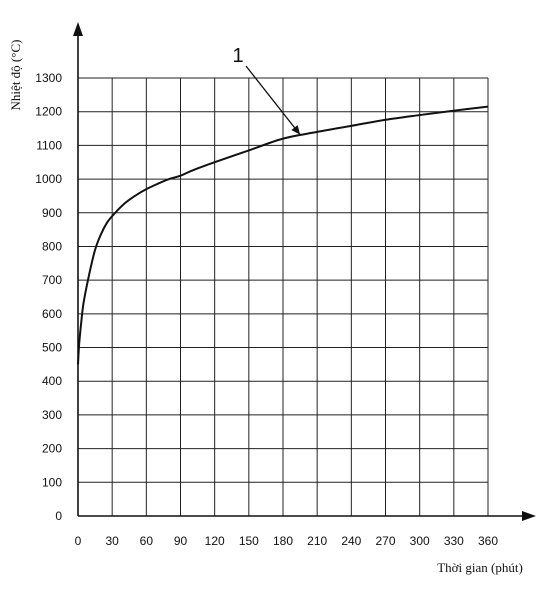 This screenshot has height=591, width=544. What do you see at coordinates (317, 541) in the screenshot?
I see `x-tick-label: 210` at bounding box center [317, 541].